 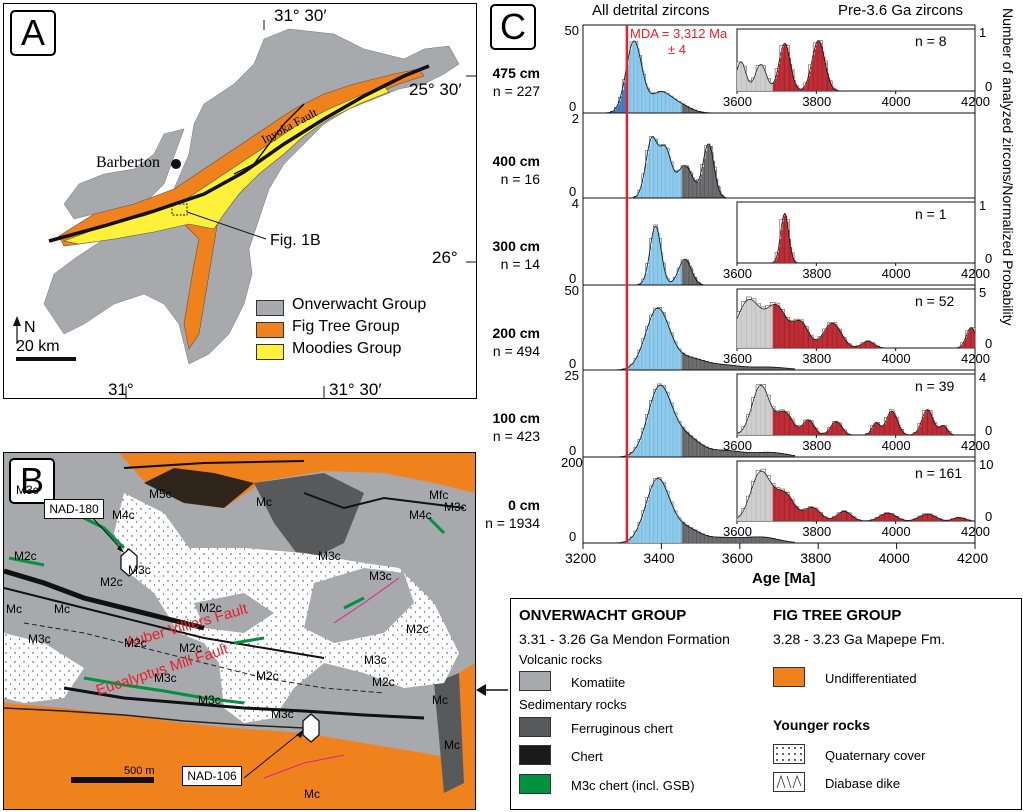 What do you see at coordinates (516, 351) in the screenshot?
I see `sample-count-label: n = 494` at bounding box center [516, 351].